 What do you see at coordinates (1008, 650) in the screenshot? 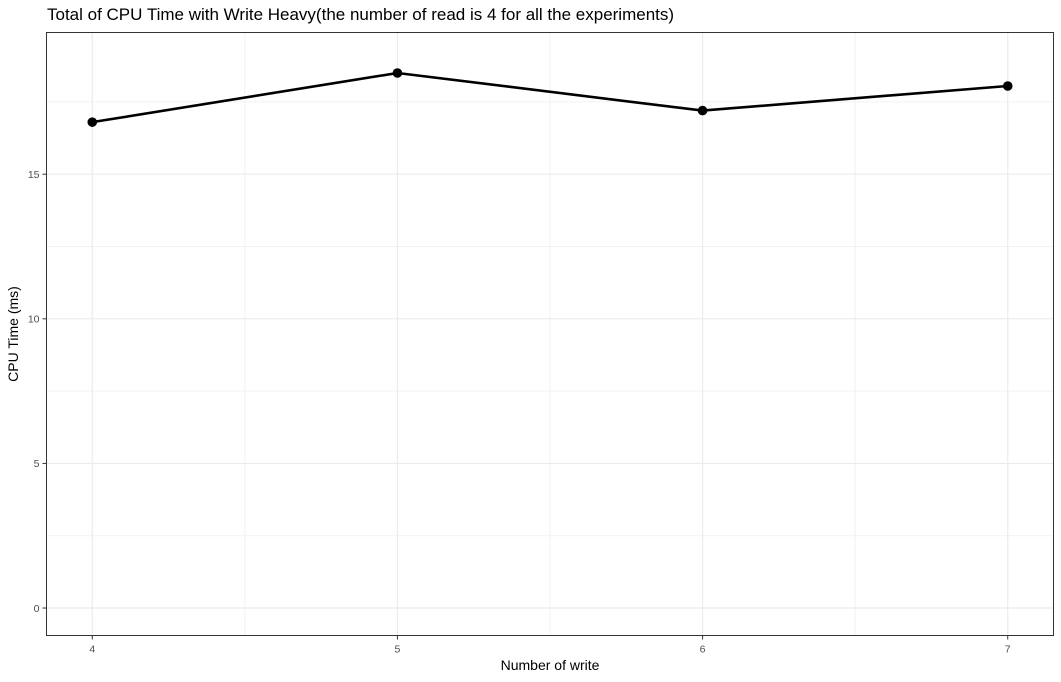
I see `x-tick-label: 7` at bounding box center [1008, 650].